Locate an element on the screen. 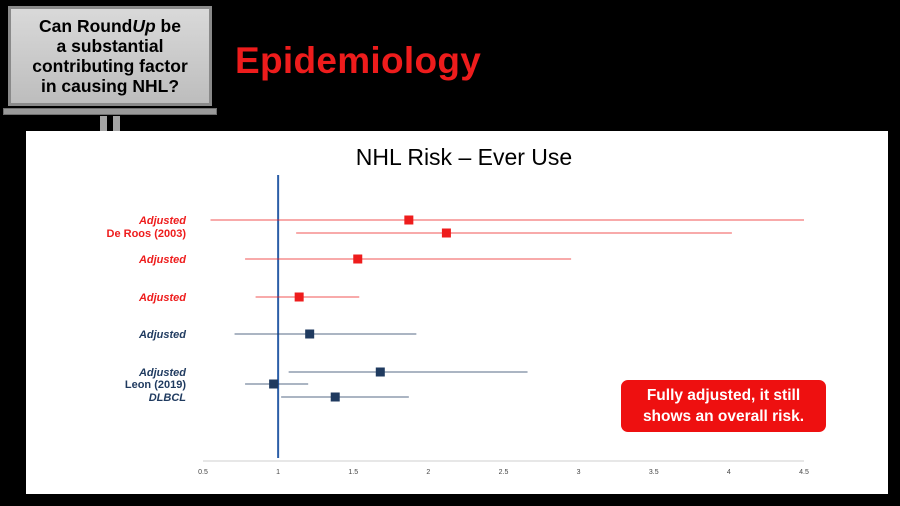 This screenshot has width=900, height=506. callout-line-1: Fully adjusted, it still is located at coordinates (723, 395).